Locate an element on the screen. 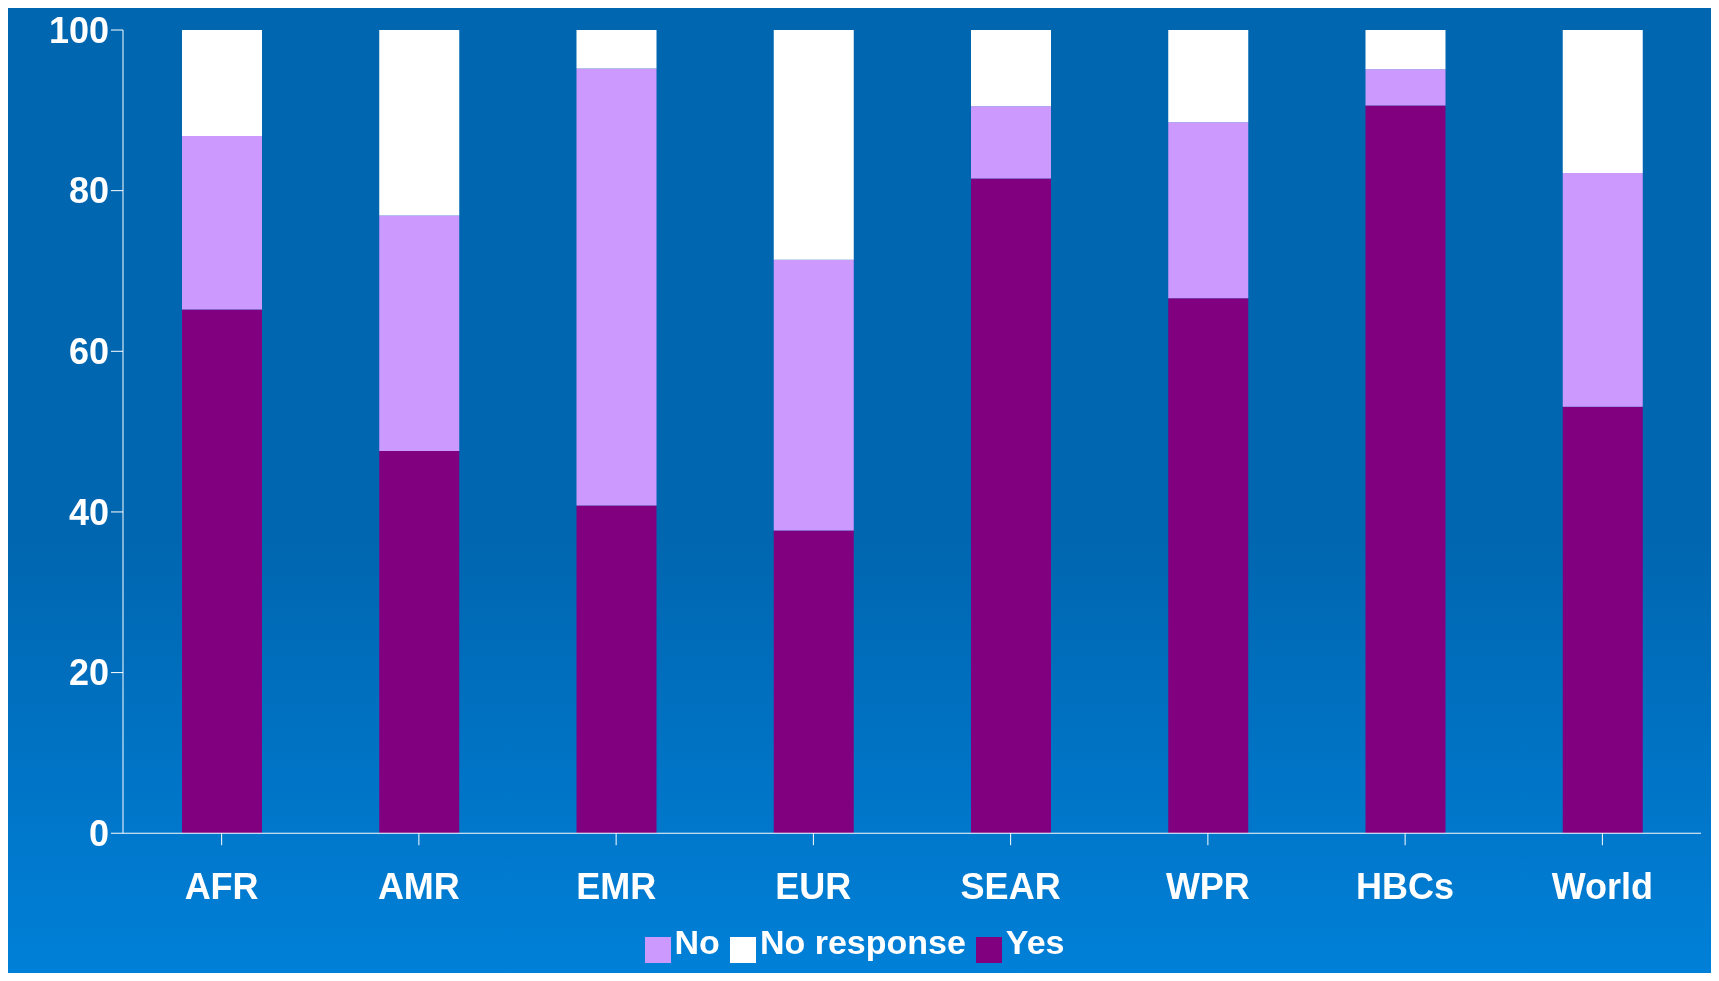 The width and height of the screenshot is (1719, 981). x-tick-label: SEAR is located at coordinates (1010, 886).